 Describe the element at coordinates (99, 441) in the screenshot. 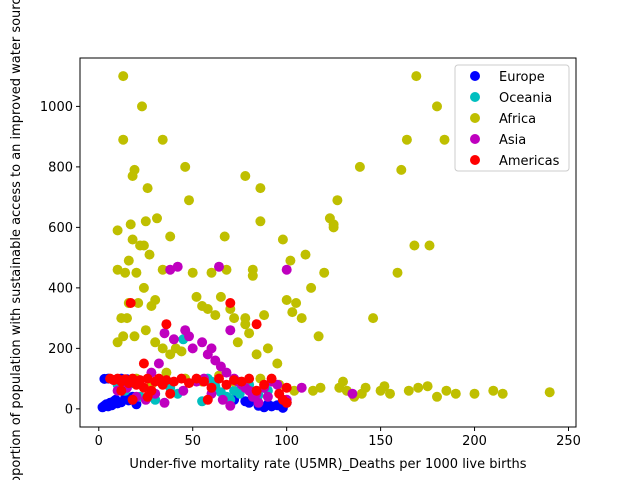

I see `x-tick-label: 0` at that location.